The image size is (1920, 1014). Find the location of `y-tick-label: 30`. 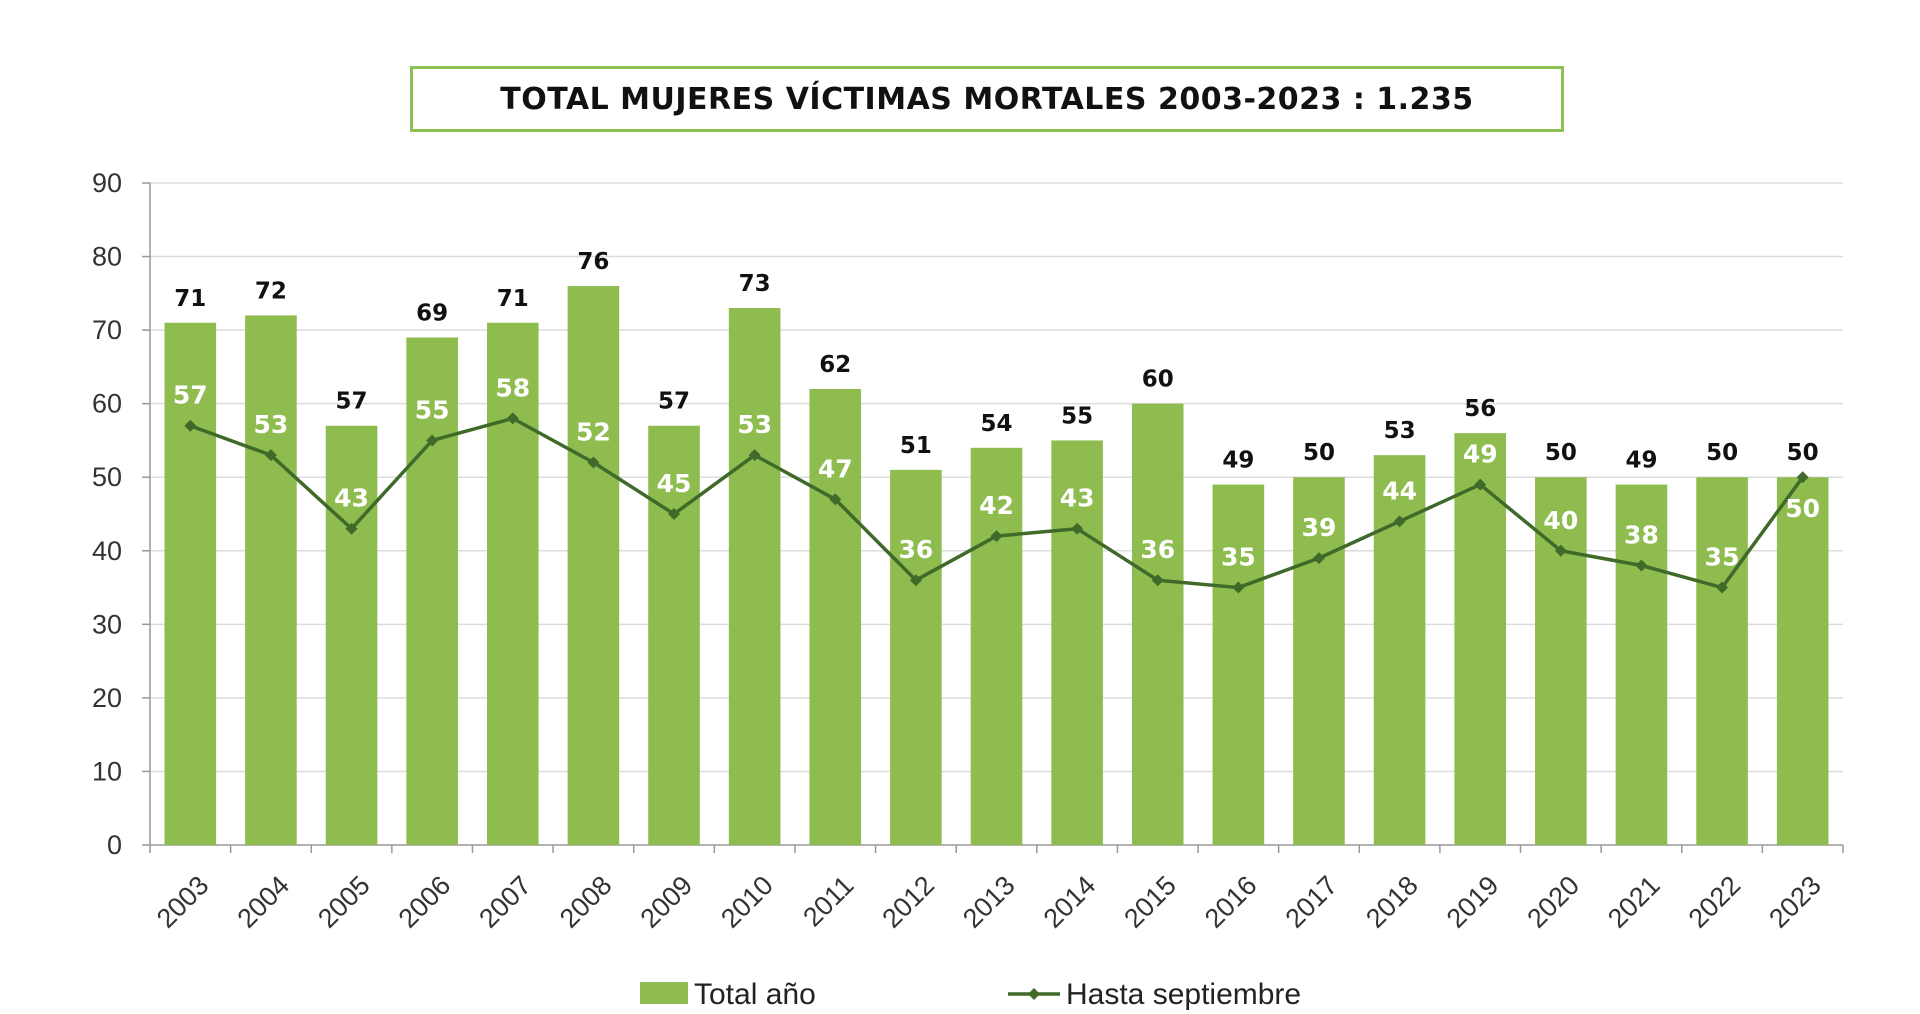

y-tick-label: 30 is located at coordinates (107, 624).